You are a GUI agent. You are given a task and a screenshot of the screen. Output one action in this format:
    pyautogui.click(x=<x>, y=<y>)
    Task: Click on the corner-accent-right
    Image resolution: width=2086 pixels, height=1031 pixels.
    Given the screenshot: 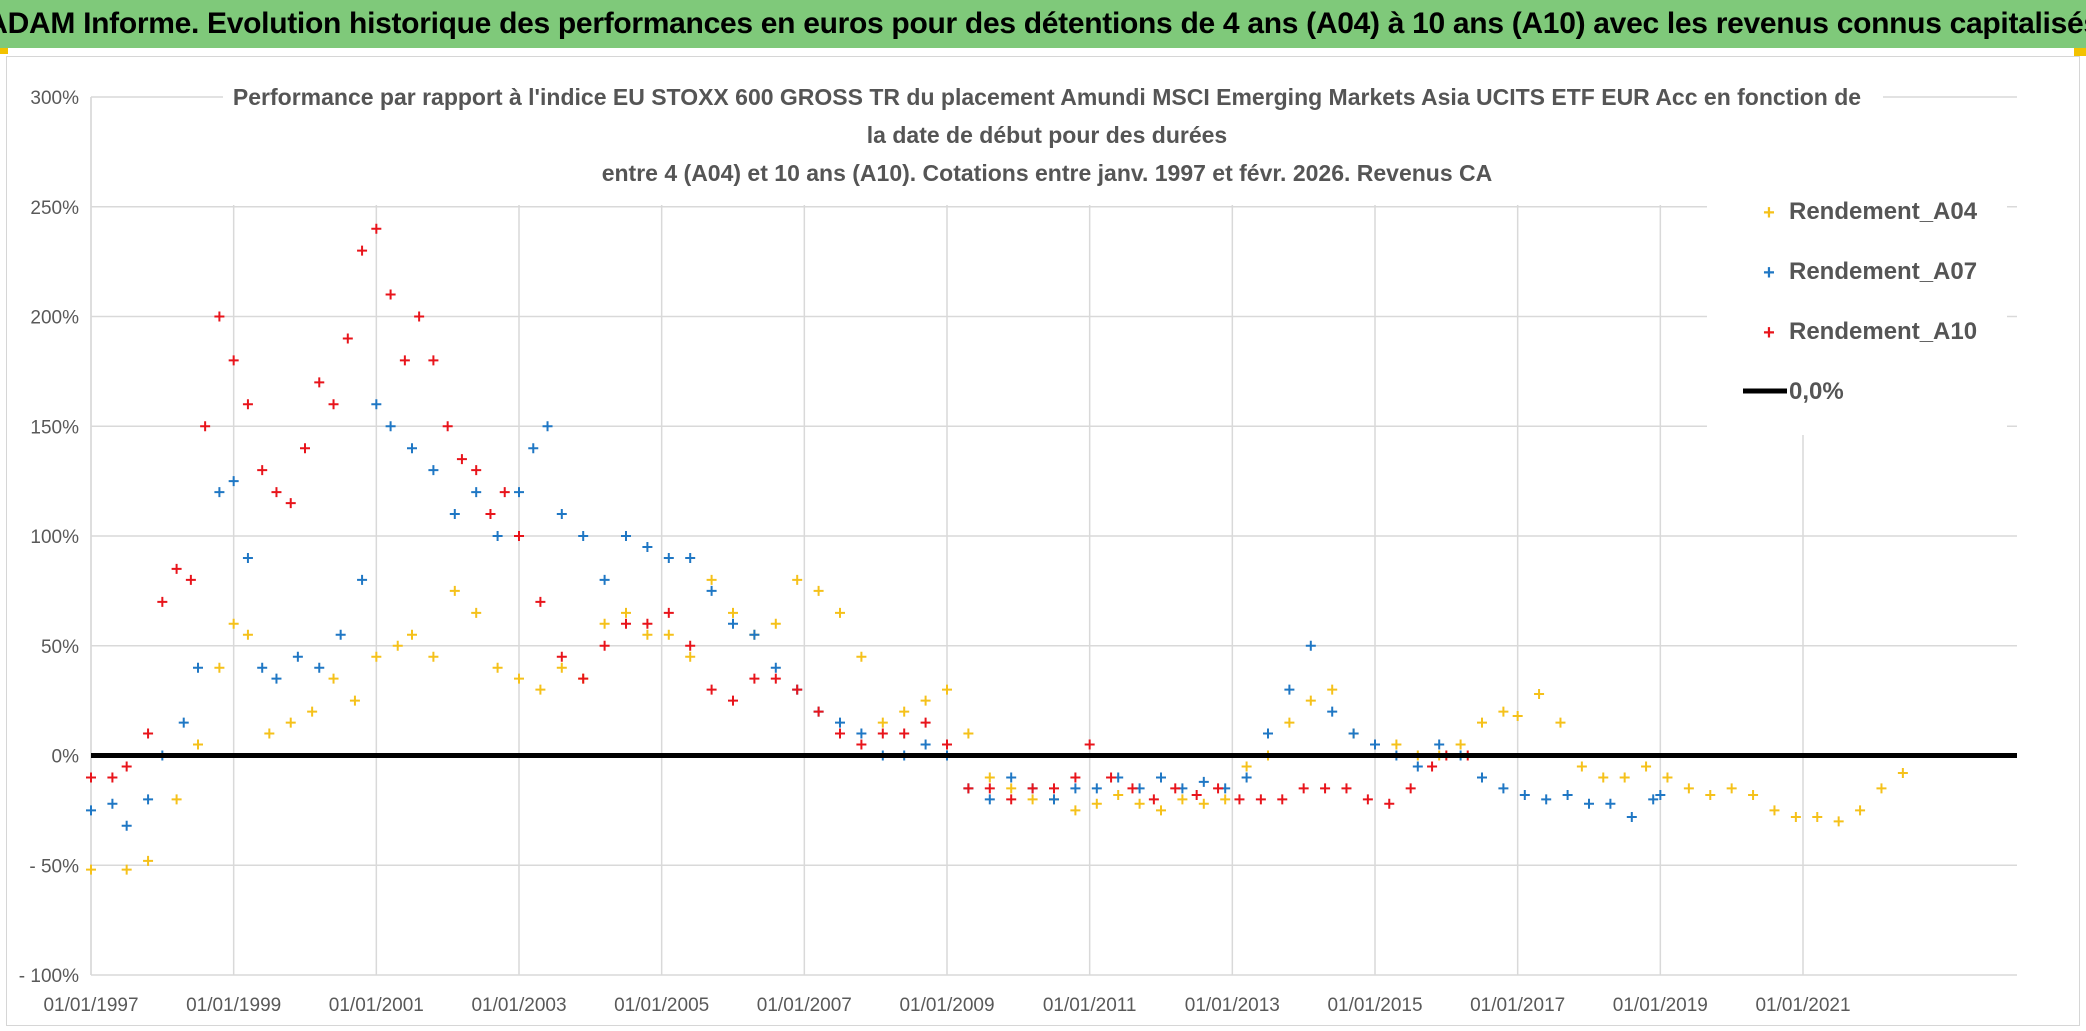 What is the action you would take?
    pyautogui.click(x=2080, y=52)
    